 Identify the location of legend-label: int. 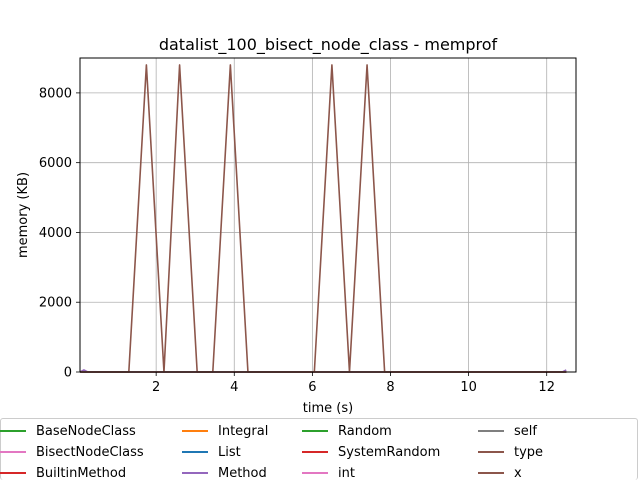
(346, 473).